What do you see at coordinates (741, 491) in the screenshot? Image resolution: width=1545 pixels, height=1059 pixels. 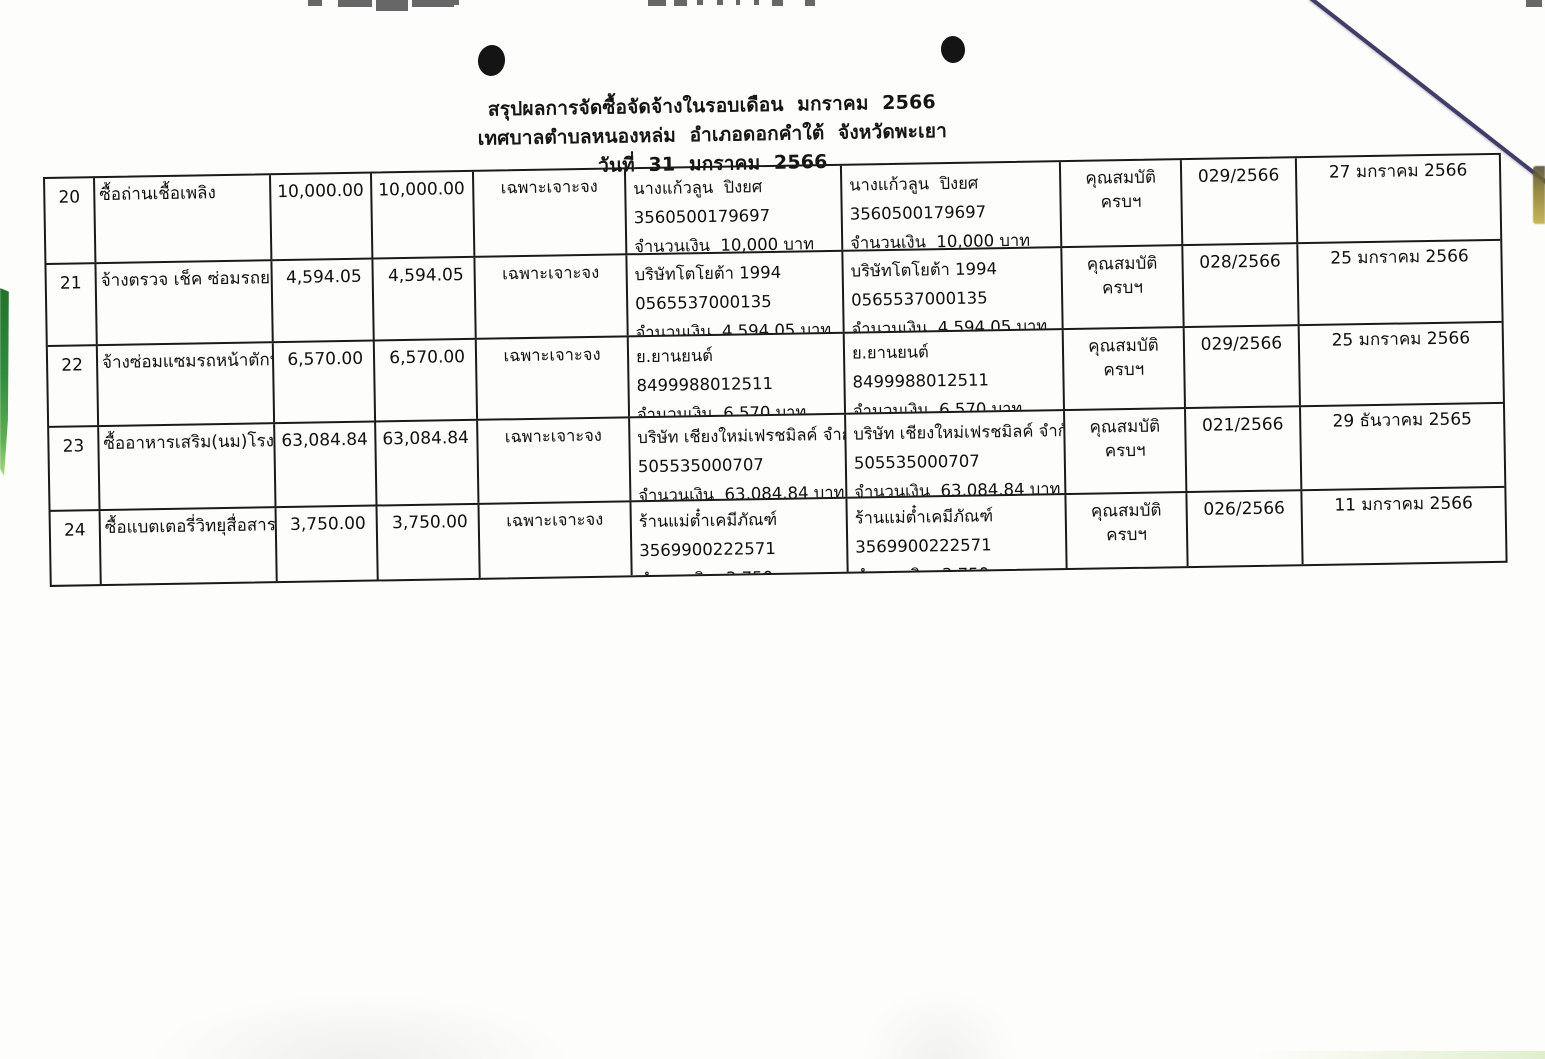 I see `proposer-amount: จำนวนเงิน 63,084.84 บาท` at bounding box center [741, 491].